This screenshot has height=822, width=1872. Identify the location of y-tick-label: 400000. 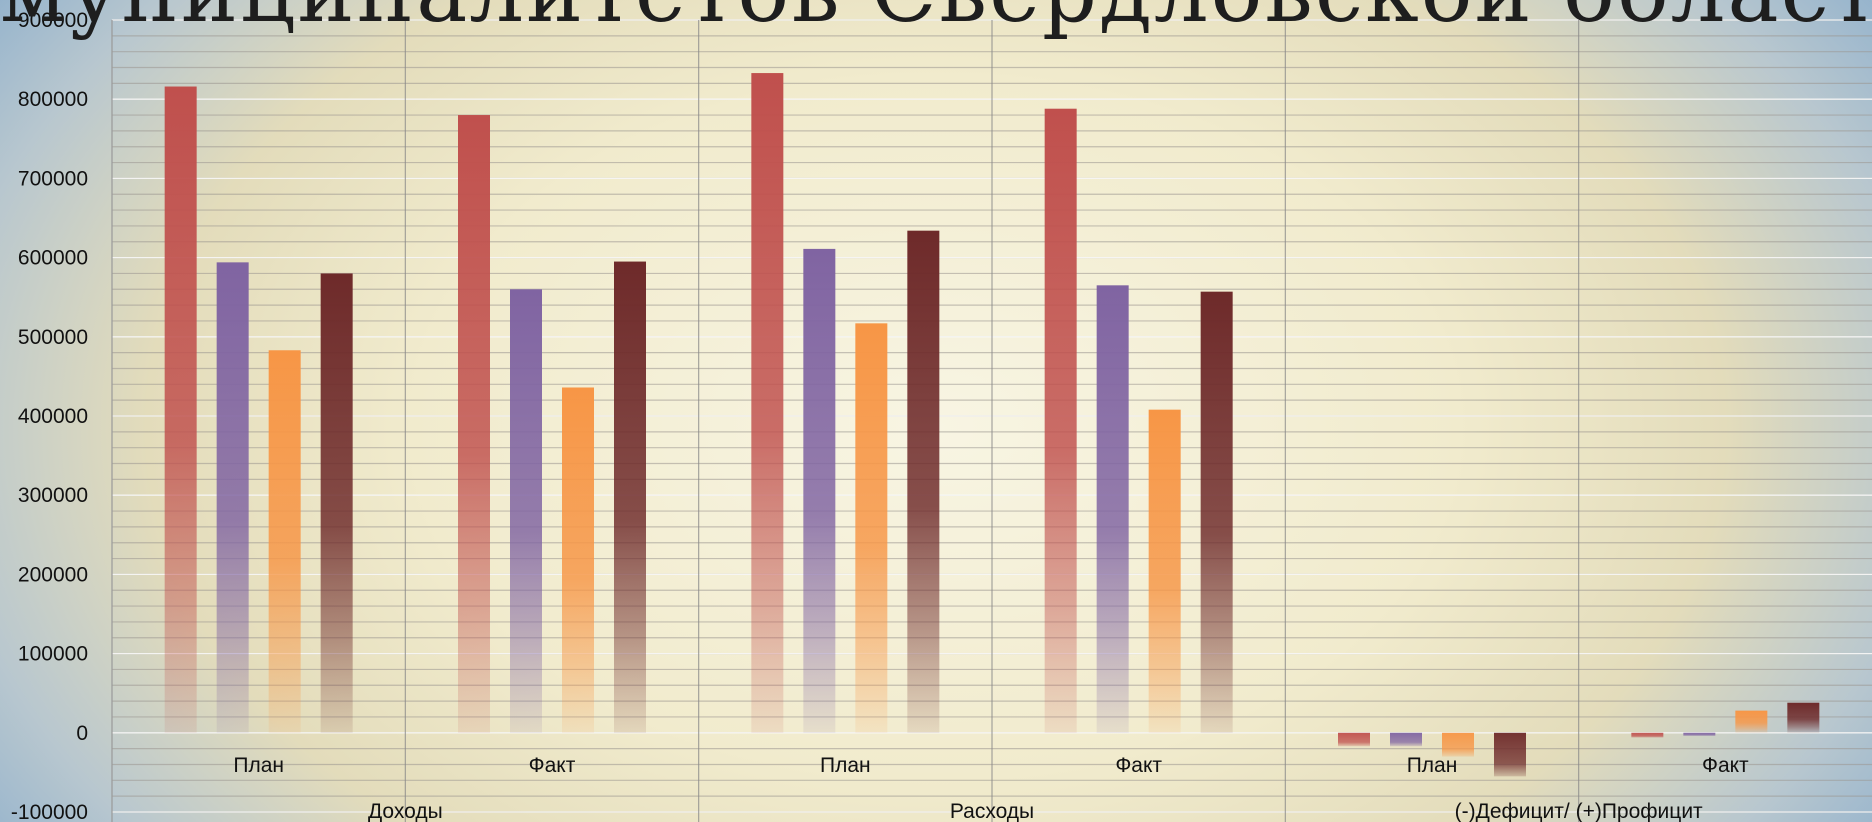
(53, 416).